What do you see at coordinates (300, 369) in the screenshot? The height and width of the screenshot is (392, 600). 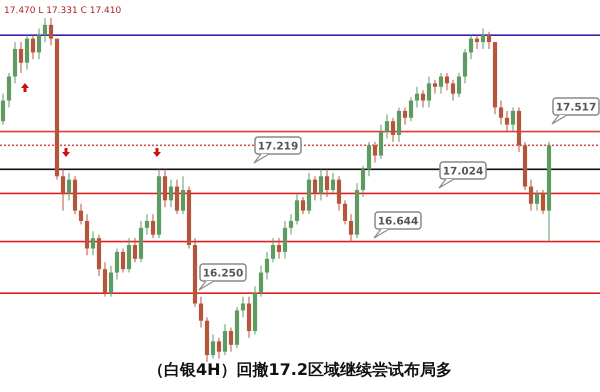 I see `text: （白银4H）回撤17.2区域继续尝试布局多` at bounding box center [300, 369].